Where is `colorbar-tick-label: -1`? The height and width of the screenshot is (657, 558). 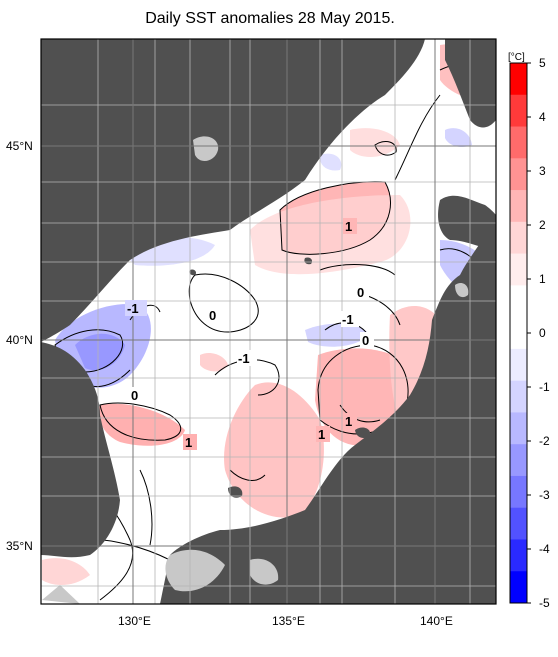 colorbar-tick-label: -1 is located at coordinates (544, 387).